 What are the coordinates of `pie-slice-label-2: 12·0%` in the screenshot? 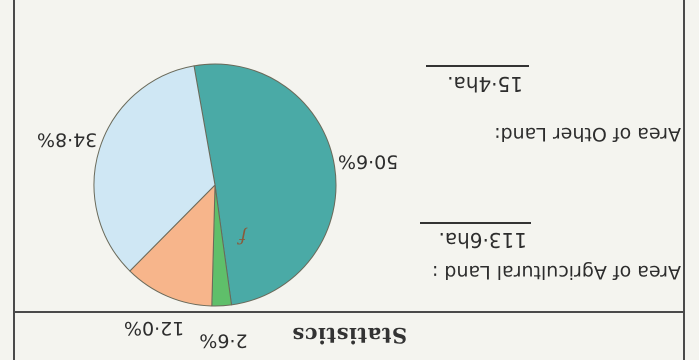 It's located at (154, 328).